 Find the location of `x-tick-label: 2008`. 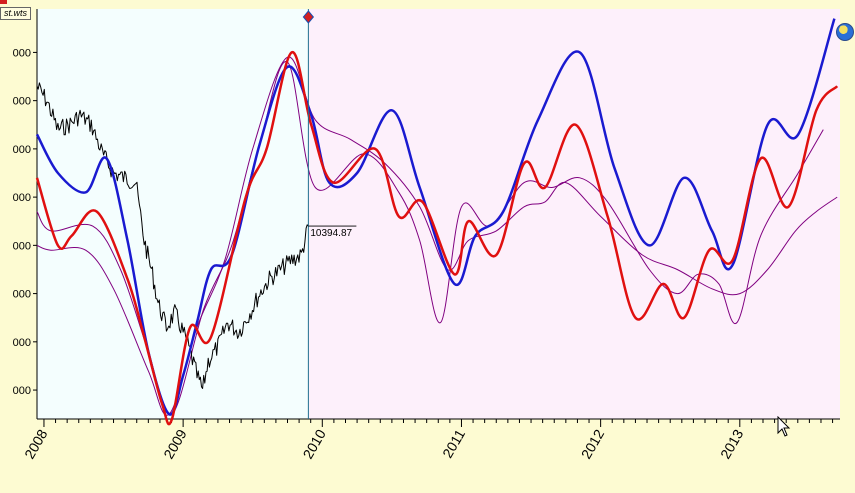

x-tick-label: 2008 is located at coordinates (36, 443).